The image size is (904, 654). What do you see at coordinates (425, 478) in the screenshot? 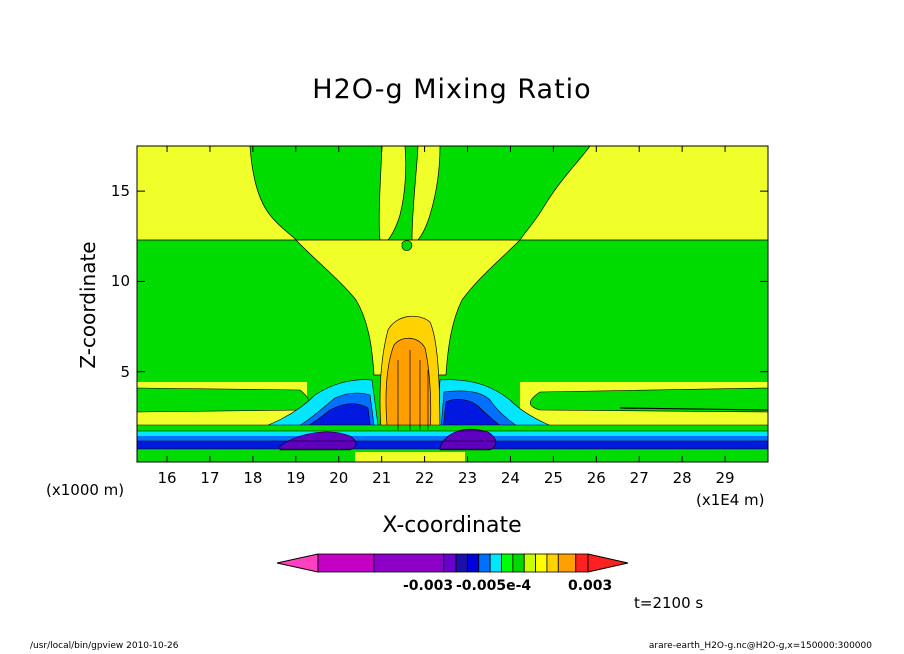
I see `x-tick-label: 22` at bounding box center [425, 478].